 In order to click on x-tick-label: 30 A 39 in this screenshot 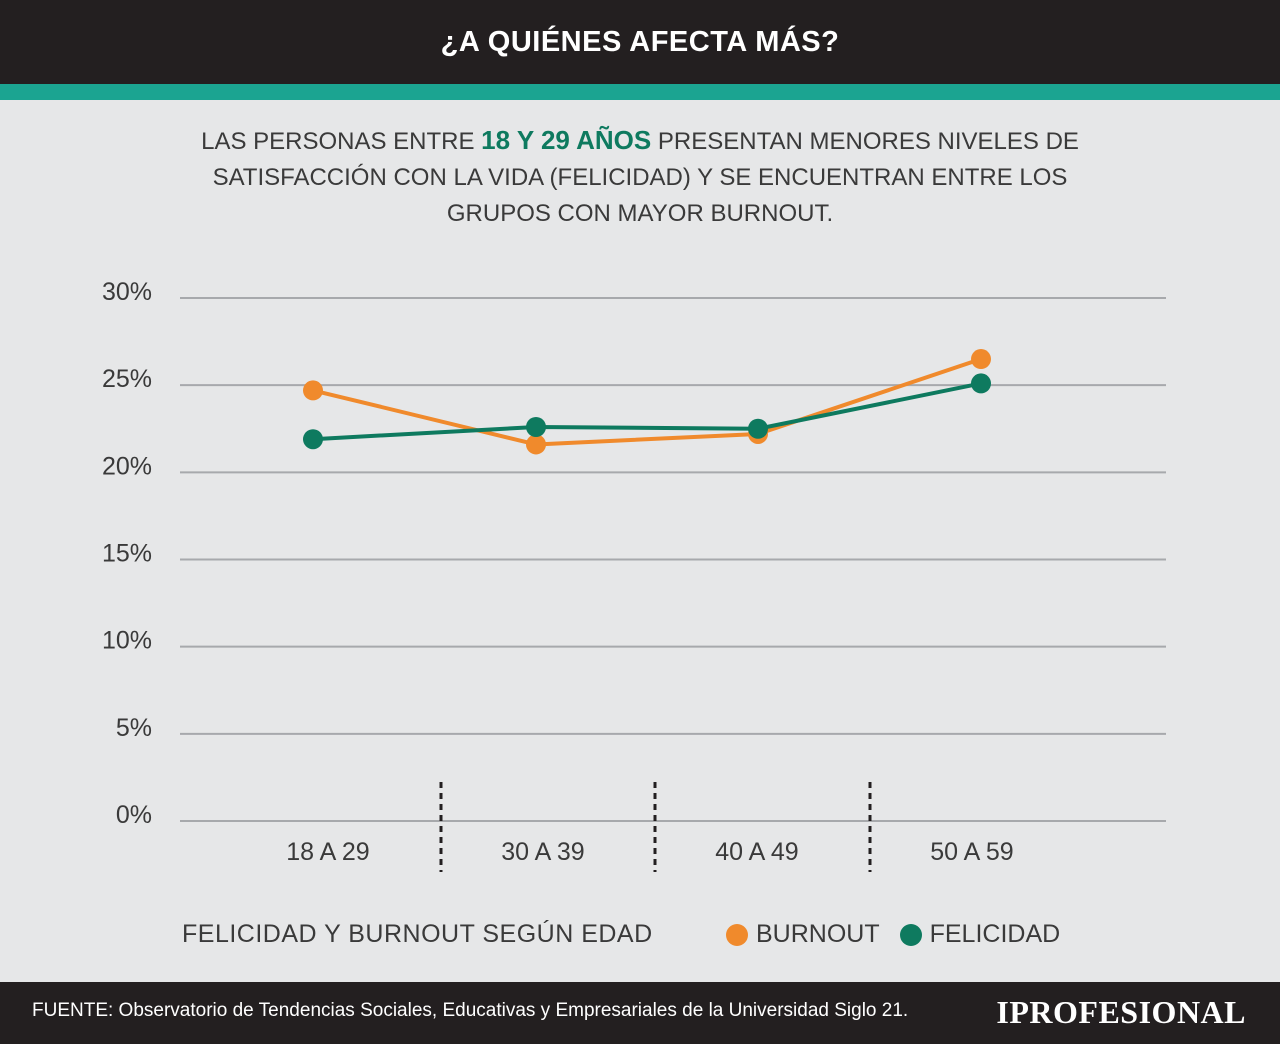, I will do `click(542, 852)`.